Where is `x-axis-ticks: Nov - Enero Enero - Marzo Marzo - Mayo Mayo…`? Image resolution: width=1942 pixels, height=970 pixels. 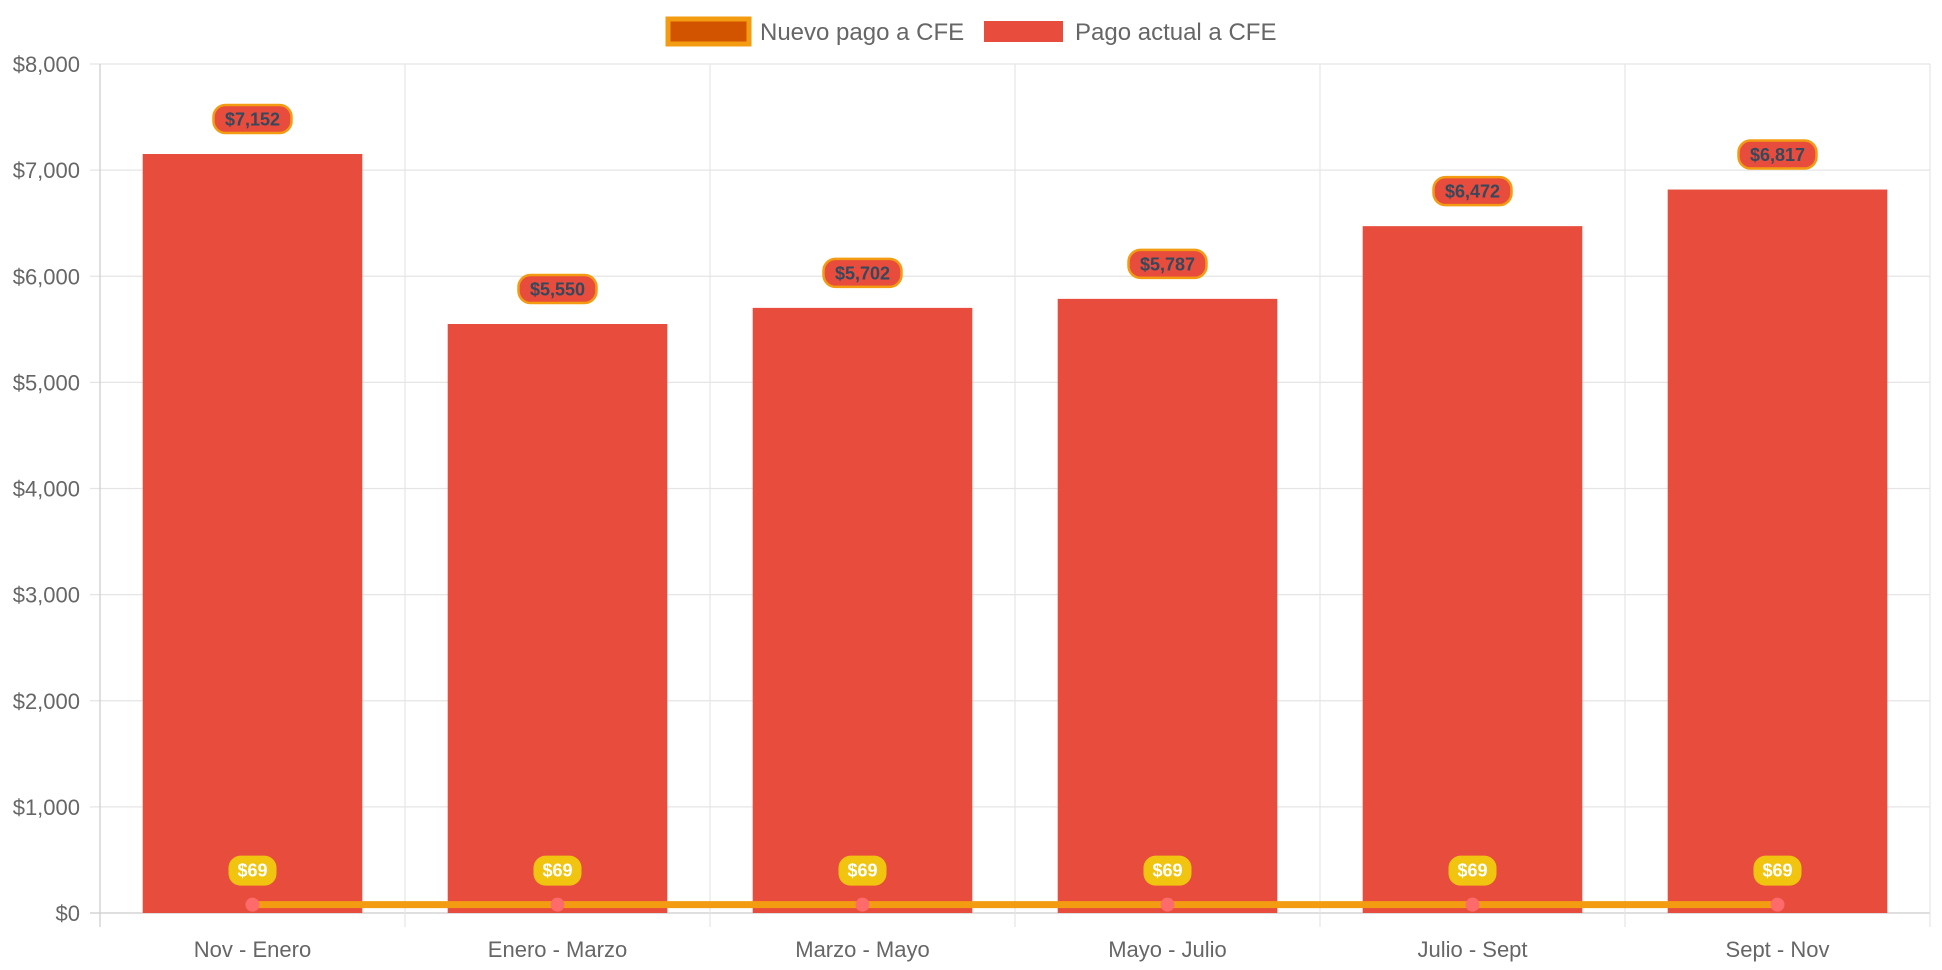 x-axis-ticks: Nov - Enero Enero - Marzo Marzo - Mayo Mayo… is located at coordinates (1012, 949).